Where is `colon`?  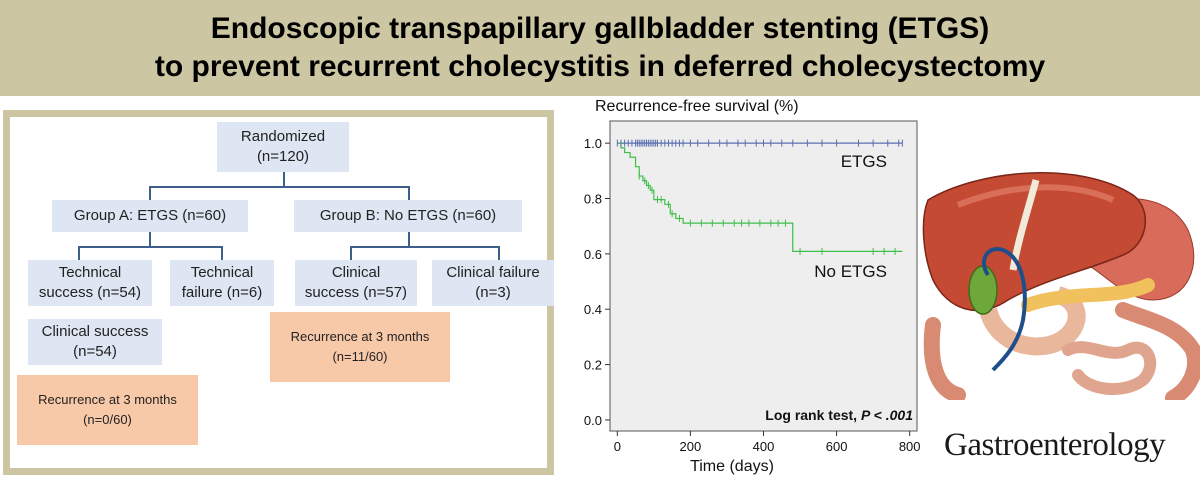 colon is located at coordinates (1061, 351).